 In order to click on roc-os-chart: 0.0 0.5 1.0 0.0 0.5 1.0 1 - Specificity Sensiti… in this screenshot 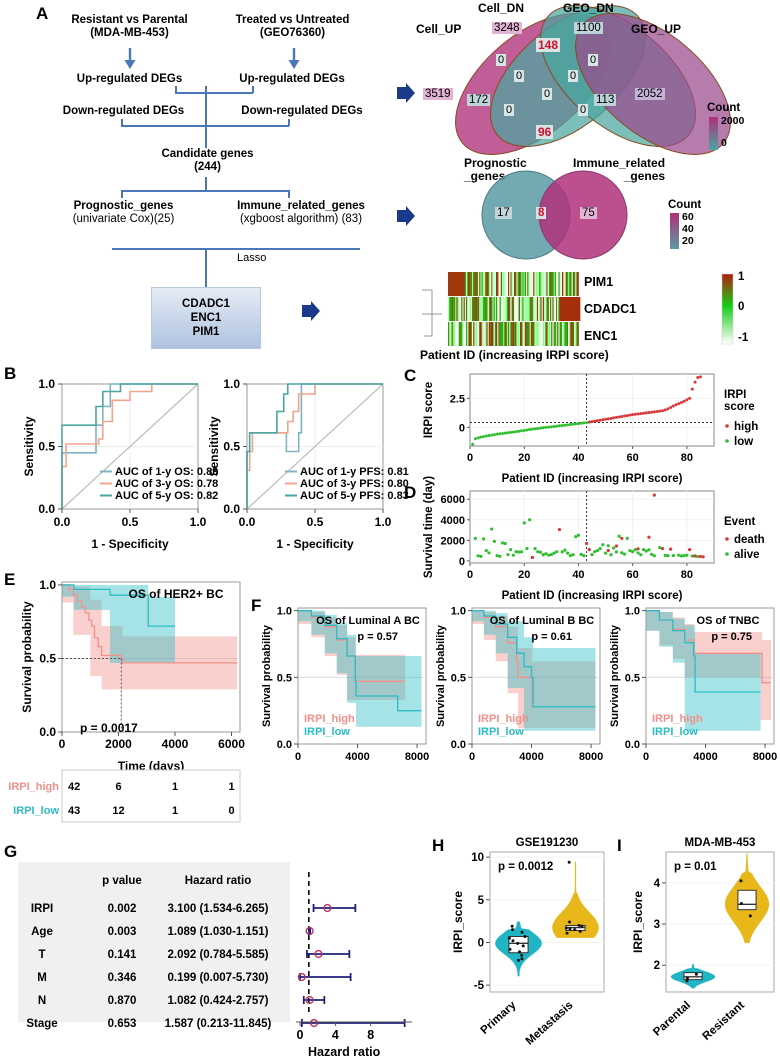, I will do `click(119, 462)`.